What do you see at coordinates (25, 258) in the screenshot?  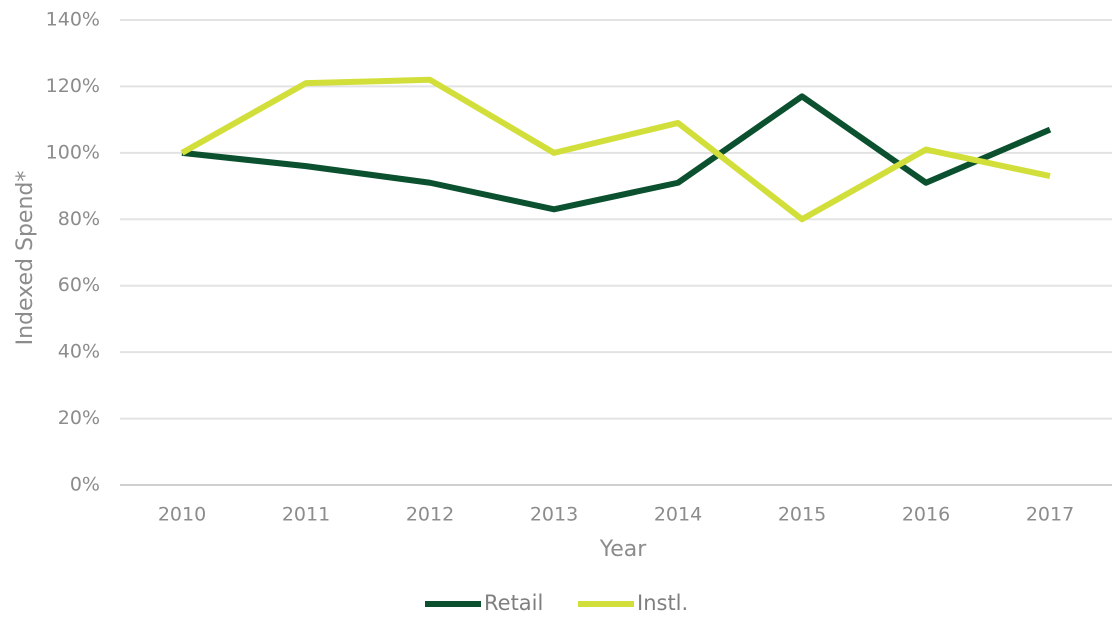 I see `y-axis-title: Indexed Spend*` at bounding box center [25, 258].